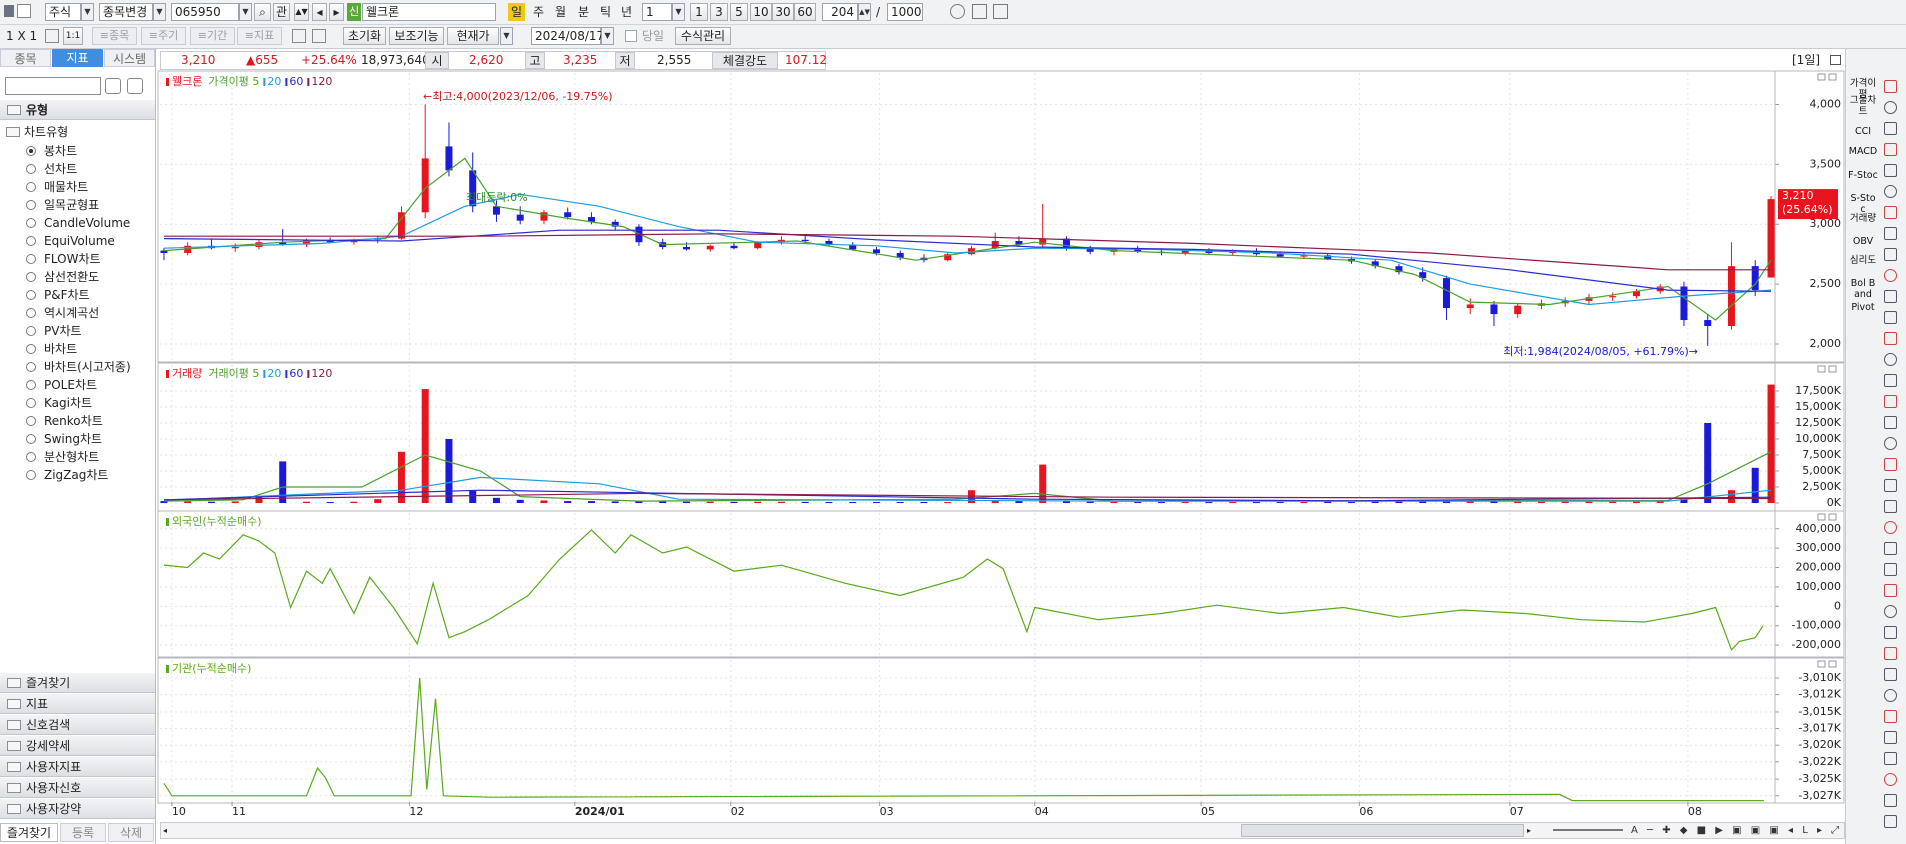  What do you see at coordinates (51, 349) in the screenshot?
I see `chart-type-item: 바차트` at bounding box center [51, 349].